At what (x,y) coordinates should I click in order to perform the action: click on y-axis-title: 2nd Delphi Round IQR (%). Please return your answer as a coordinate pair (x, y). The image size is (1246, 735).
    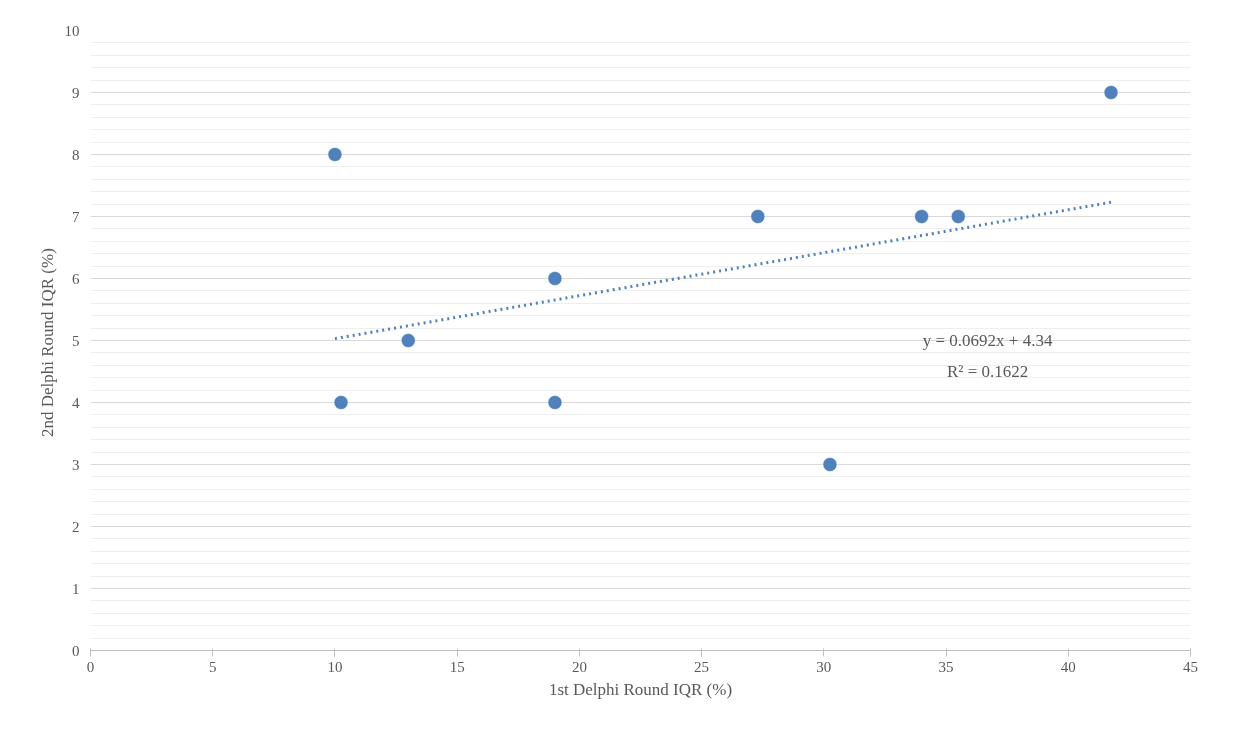
    Looking at the image, I should click on (47, 343).